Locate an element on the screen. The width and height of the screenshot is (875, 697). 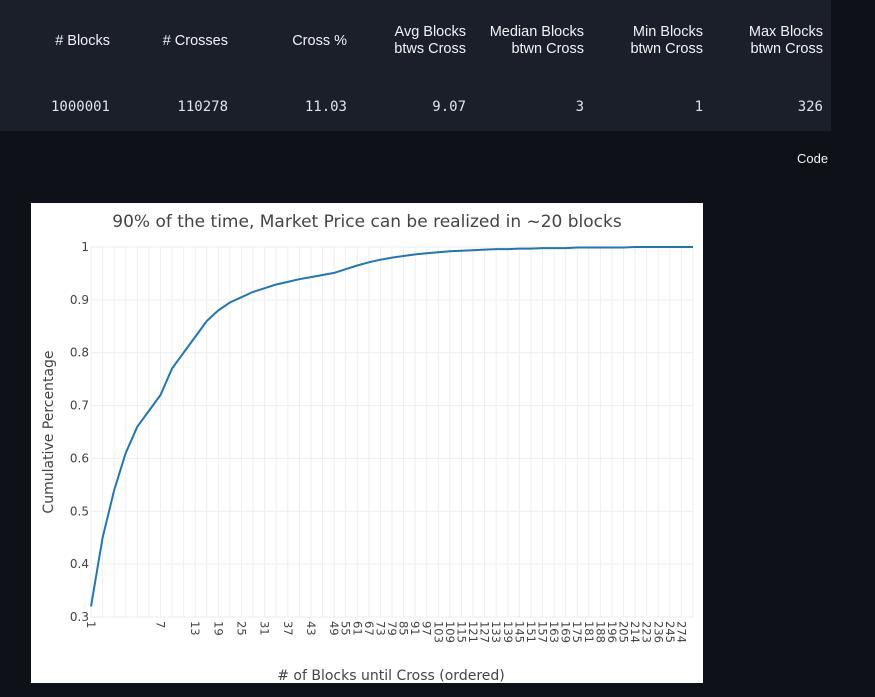
value-cross-percent: 11.03 is located at coordinates (325, 106).